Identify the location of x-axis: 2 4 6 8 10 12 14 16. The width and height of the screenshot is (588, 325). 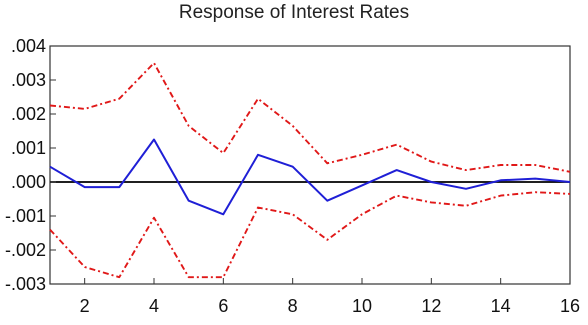
(330, 297).